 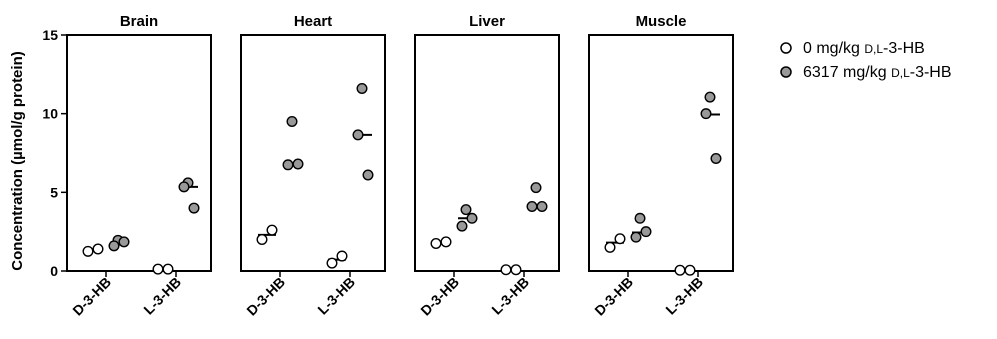 I want to click on y-axis-title: Concentration (µmol/g protein), so click(x=17, y=160).